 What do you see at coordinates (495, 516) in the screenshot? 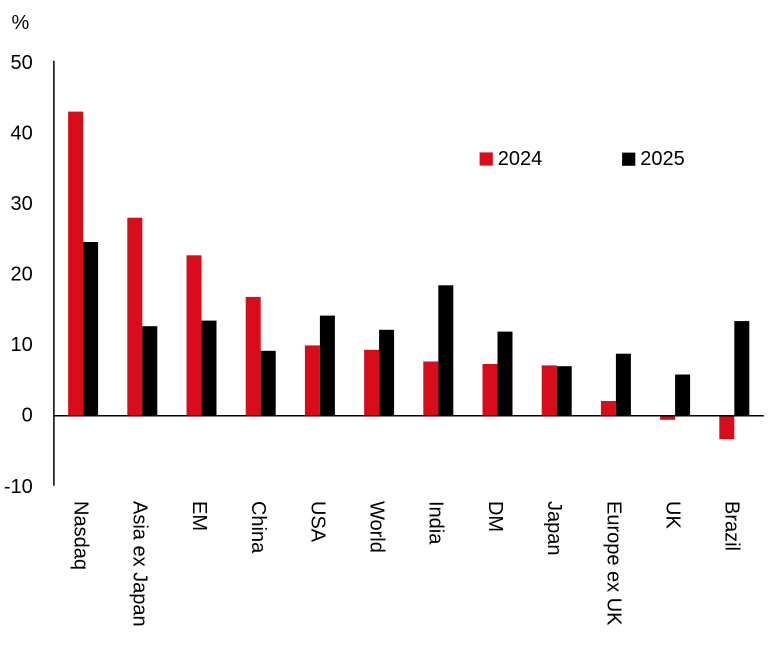
I see `svg-text: DM` at bounding box center [495, 516].